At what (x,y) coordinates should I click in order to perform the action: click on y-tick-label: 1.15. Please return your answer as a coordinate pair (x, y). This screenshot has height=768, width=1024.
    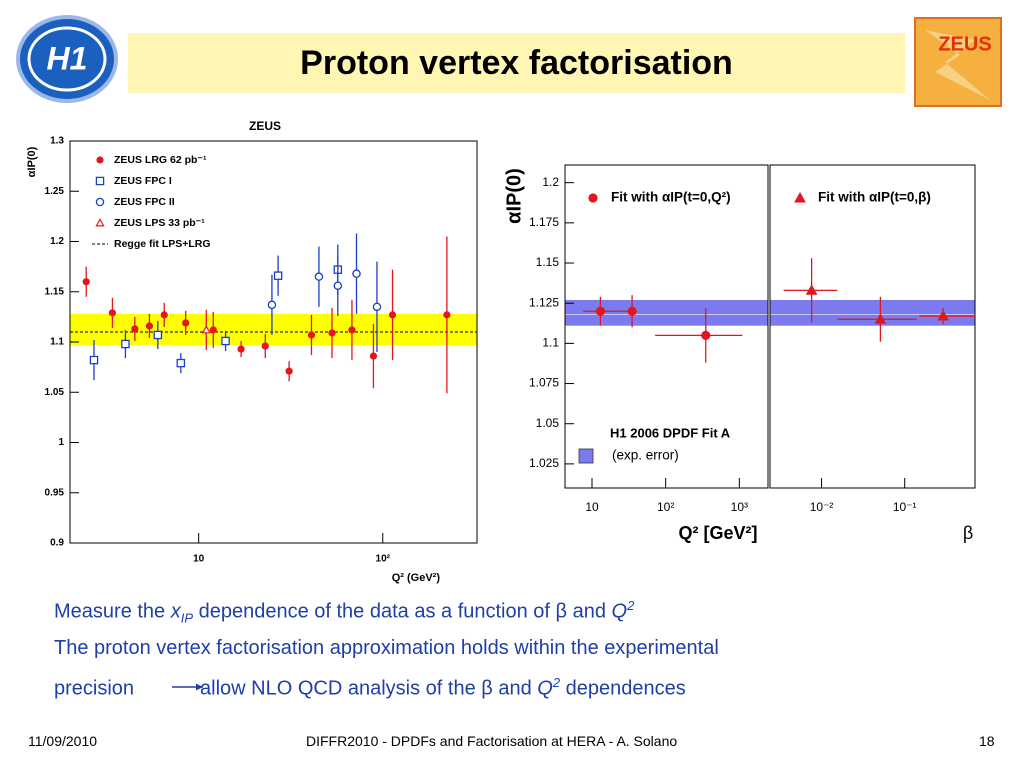
    Looking at the image, I should click on (55, 291).